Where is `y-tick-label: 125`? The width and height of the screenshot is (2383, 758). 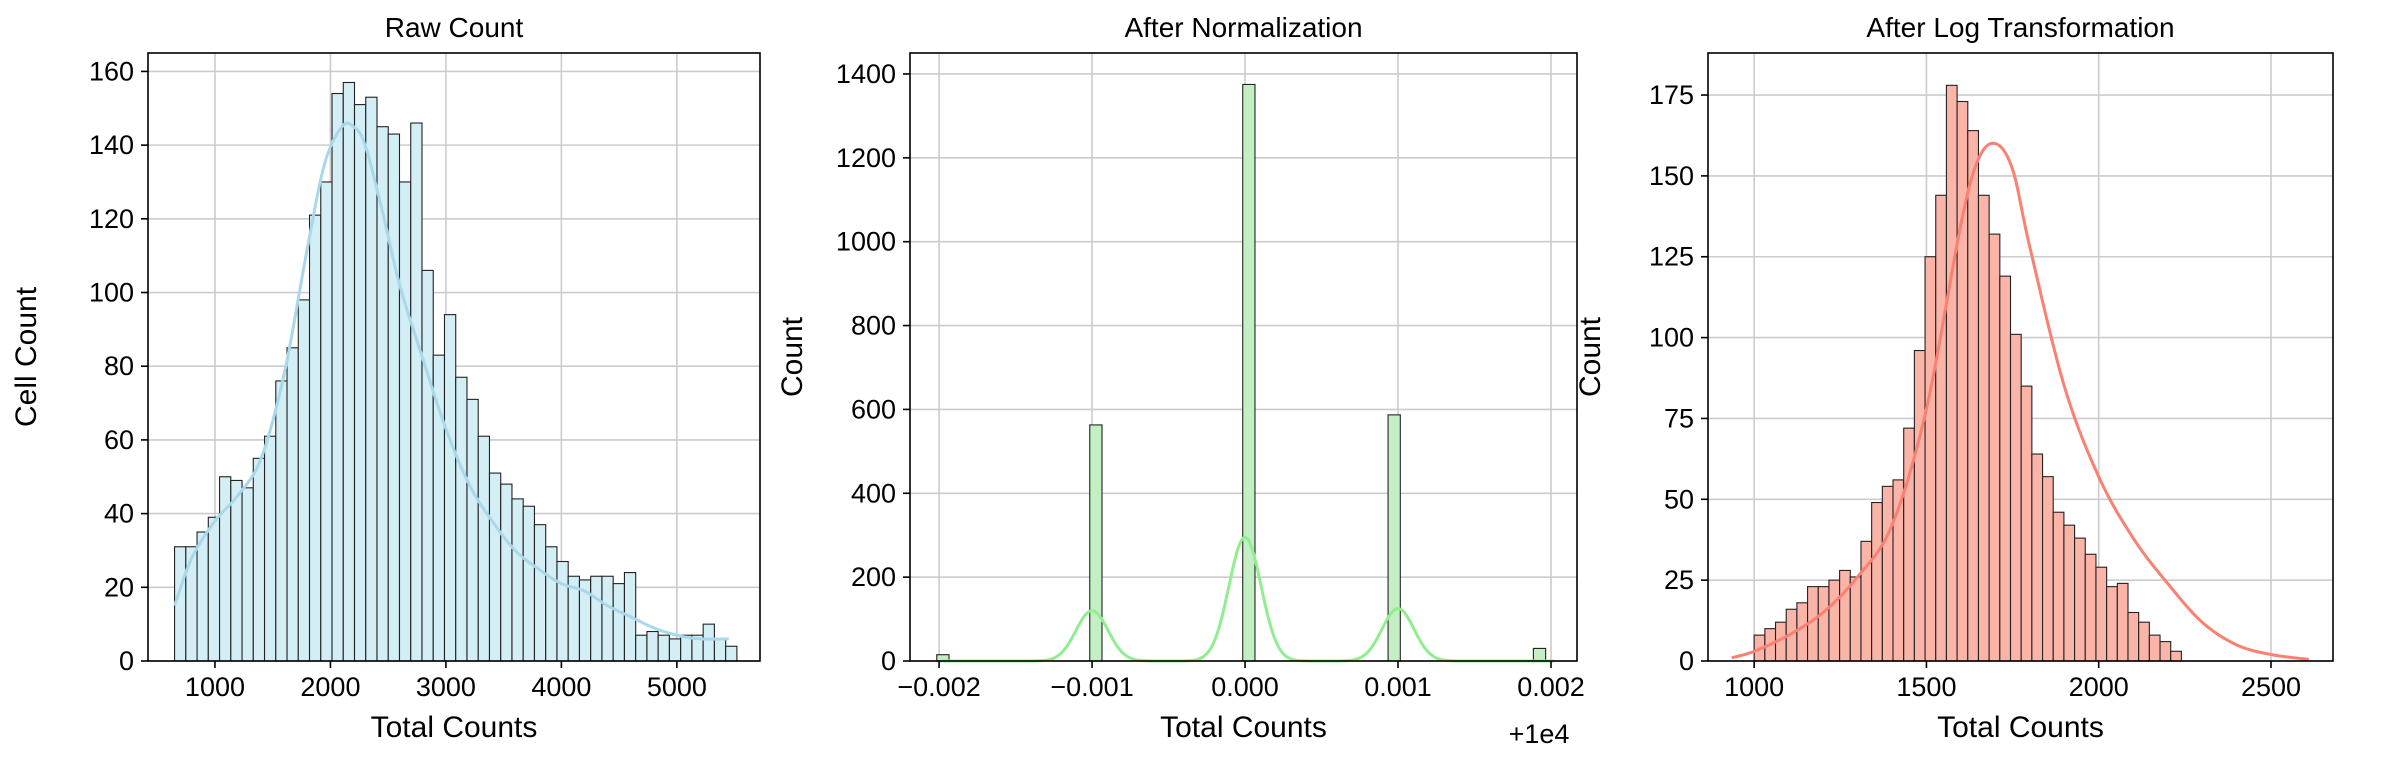
y-tick-label: 125 is located at coordinates (1671, 257).